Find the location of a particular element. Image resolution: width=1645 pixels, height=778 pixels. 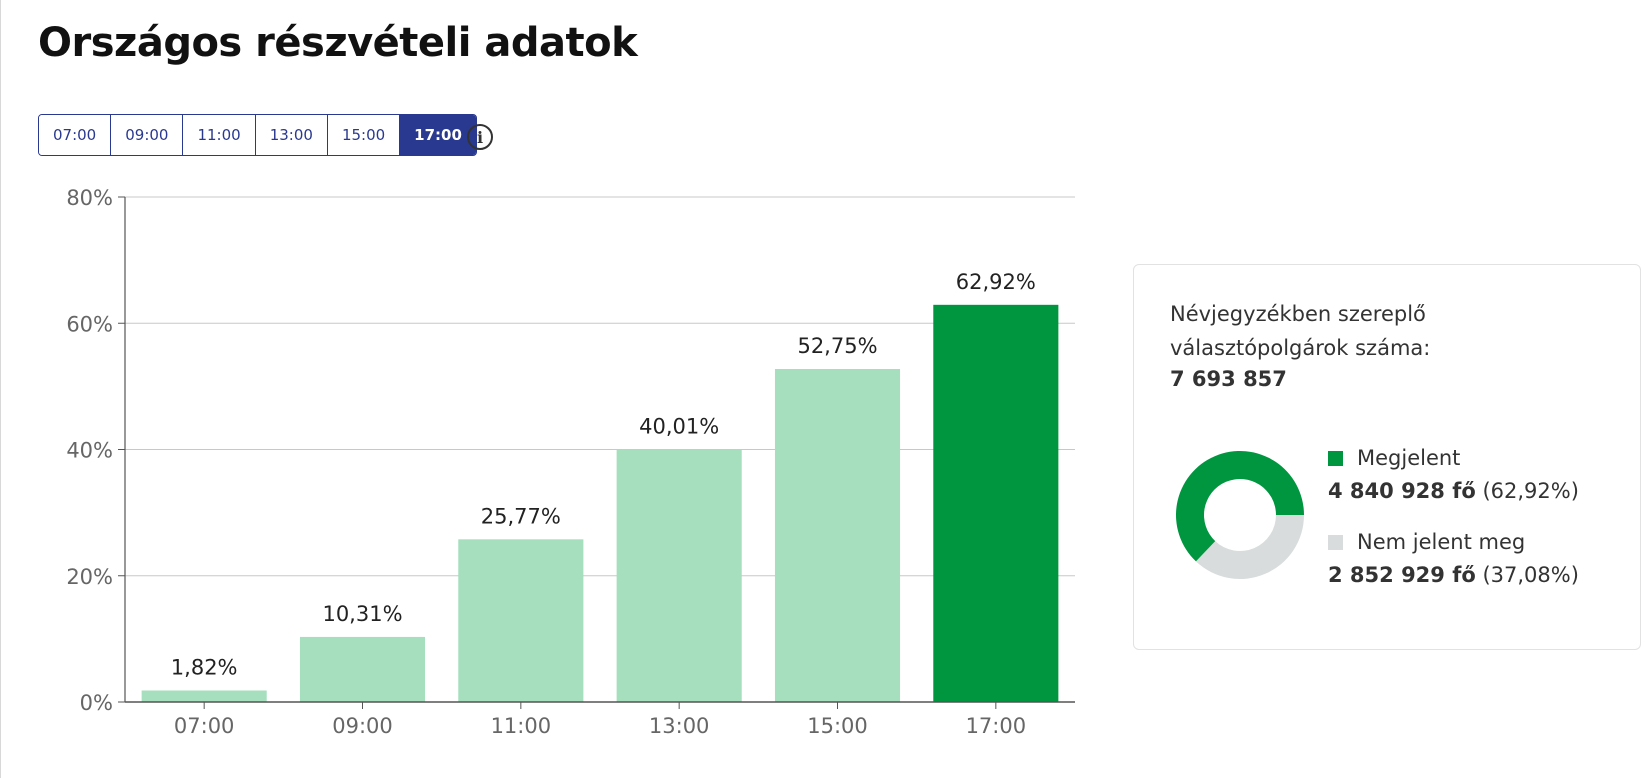

tab-0700: 07:00 is located at coordinates (75, 135).